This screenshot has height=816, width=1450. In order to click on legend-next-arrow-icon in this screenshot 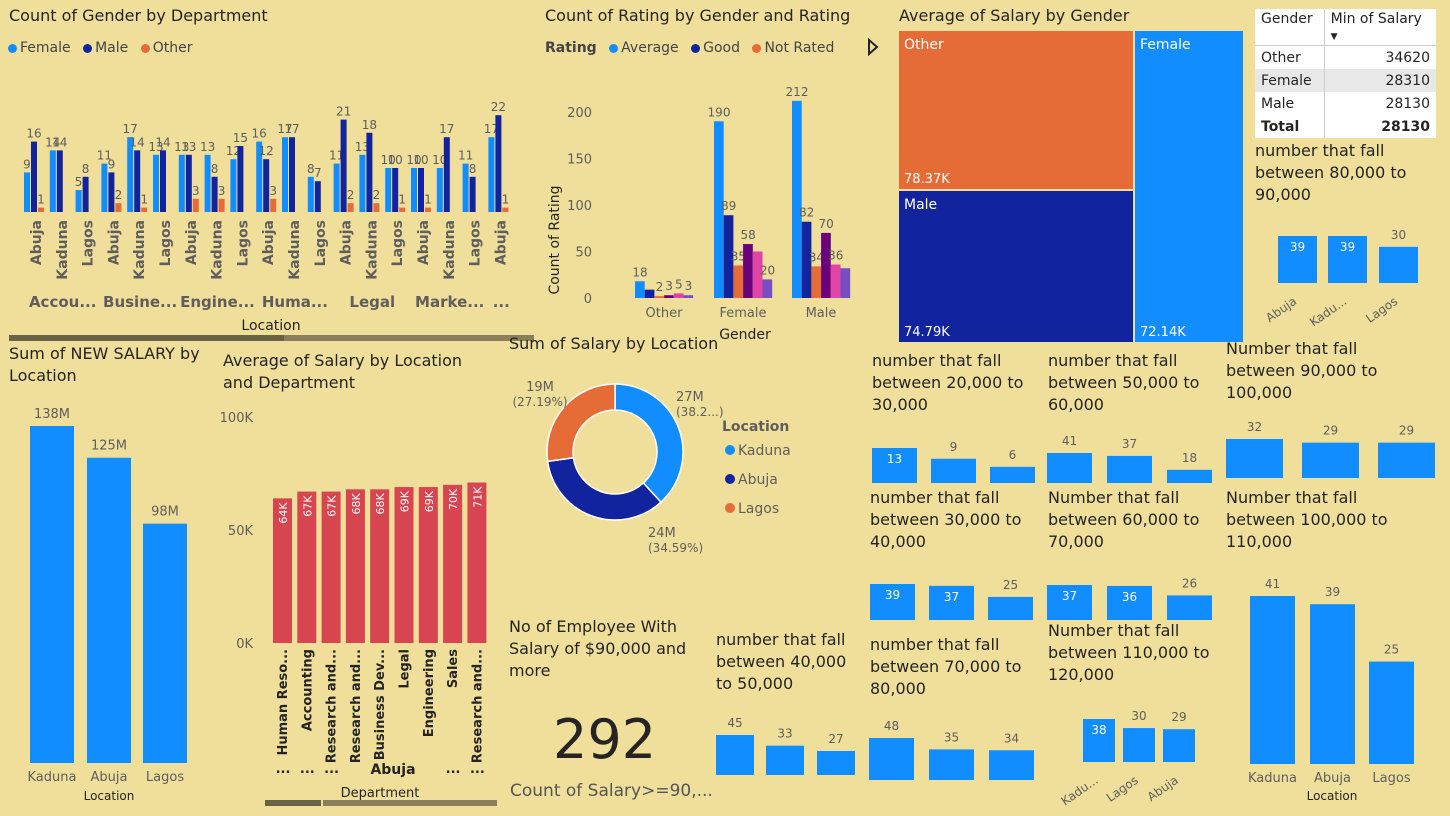, I will do `click(873, 47)`.